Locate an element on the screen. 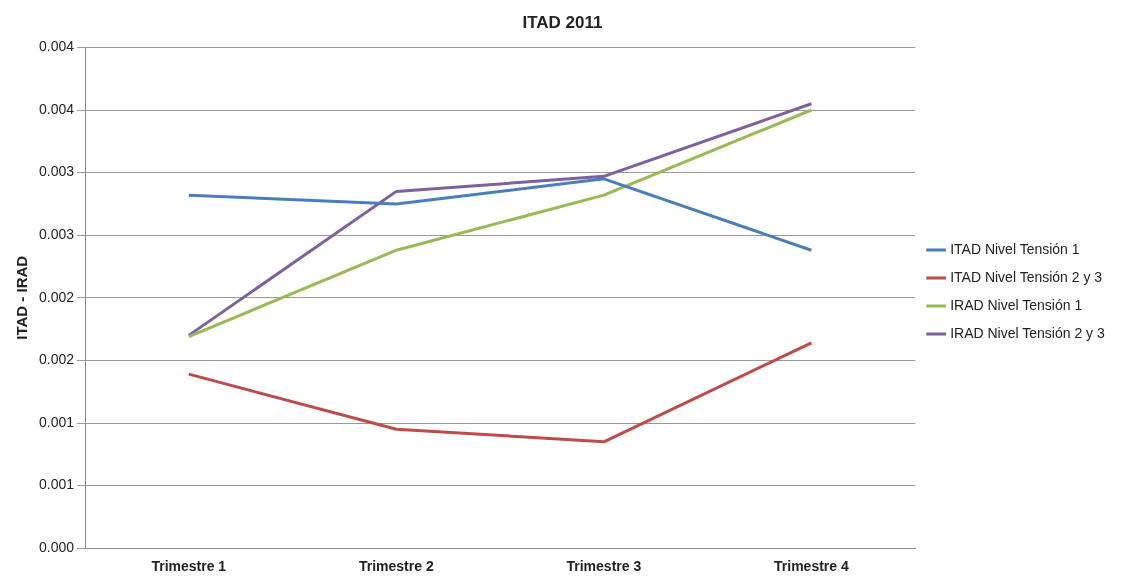  chart-title: ITAD 2011 is located at coordinates (562, 22).